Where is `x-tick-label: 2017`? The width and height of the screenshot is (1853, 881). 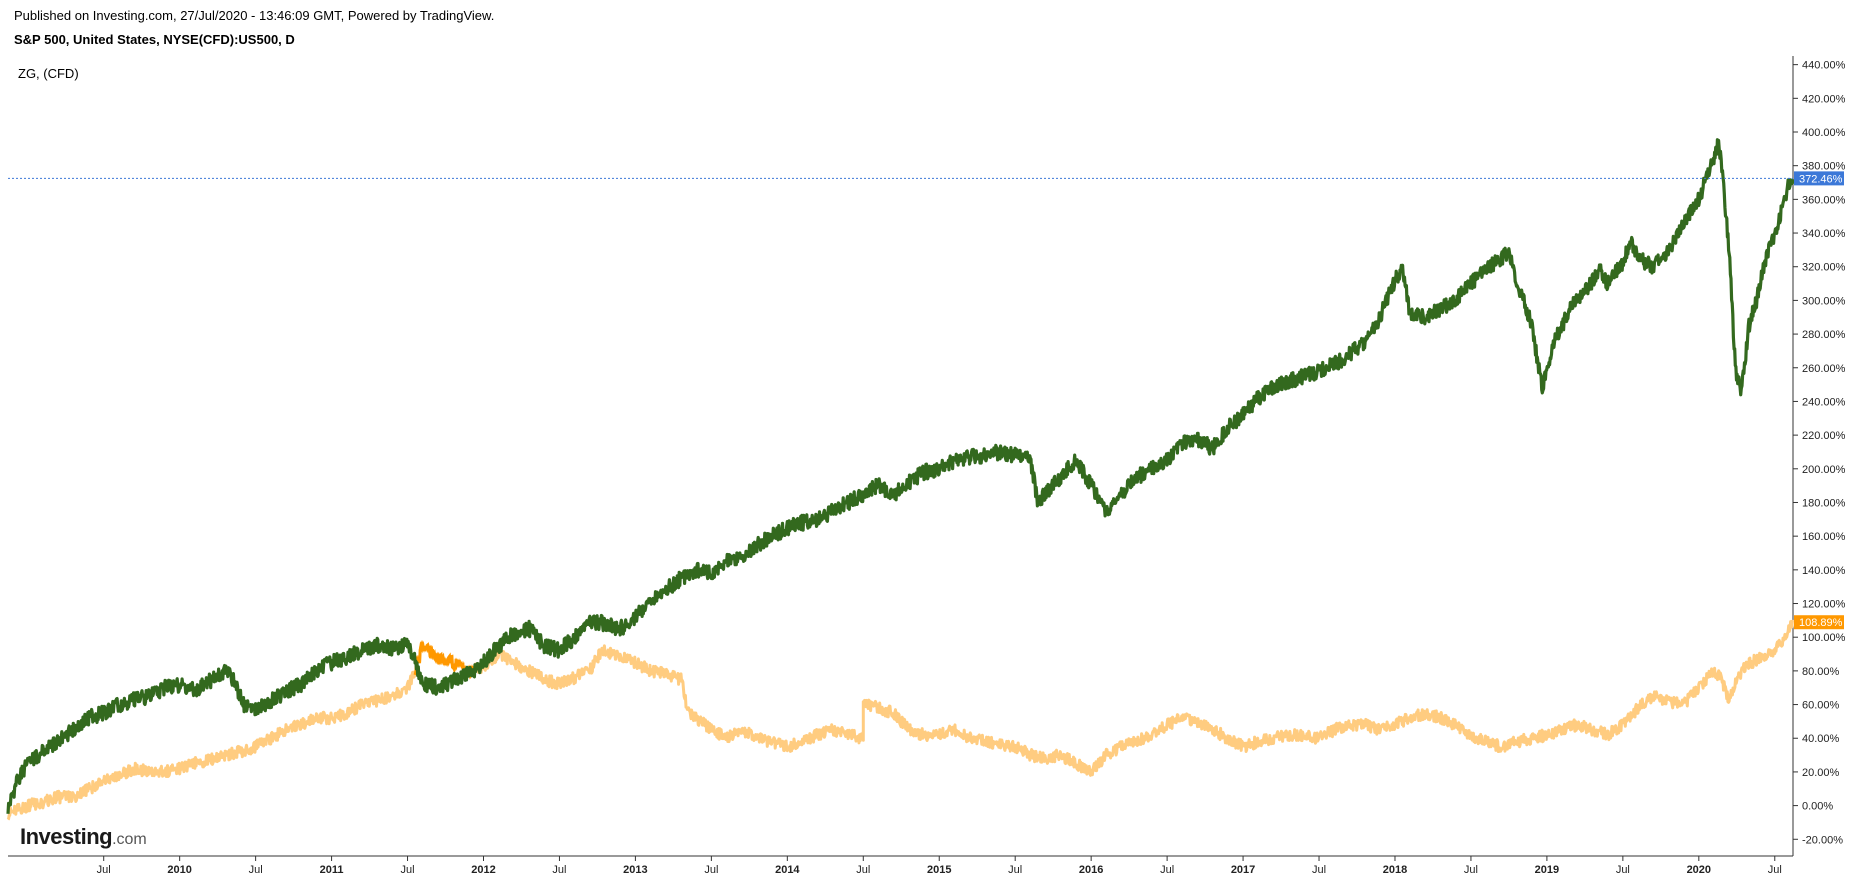
x-tick-label: 2017 is located at coordinates (1243, 870).